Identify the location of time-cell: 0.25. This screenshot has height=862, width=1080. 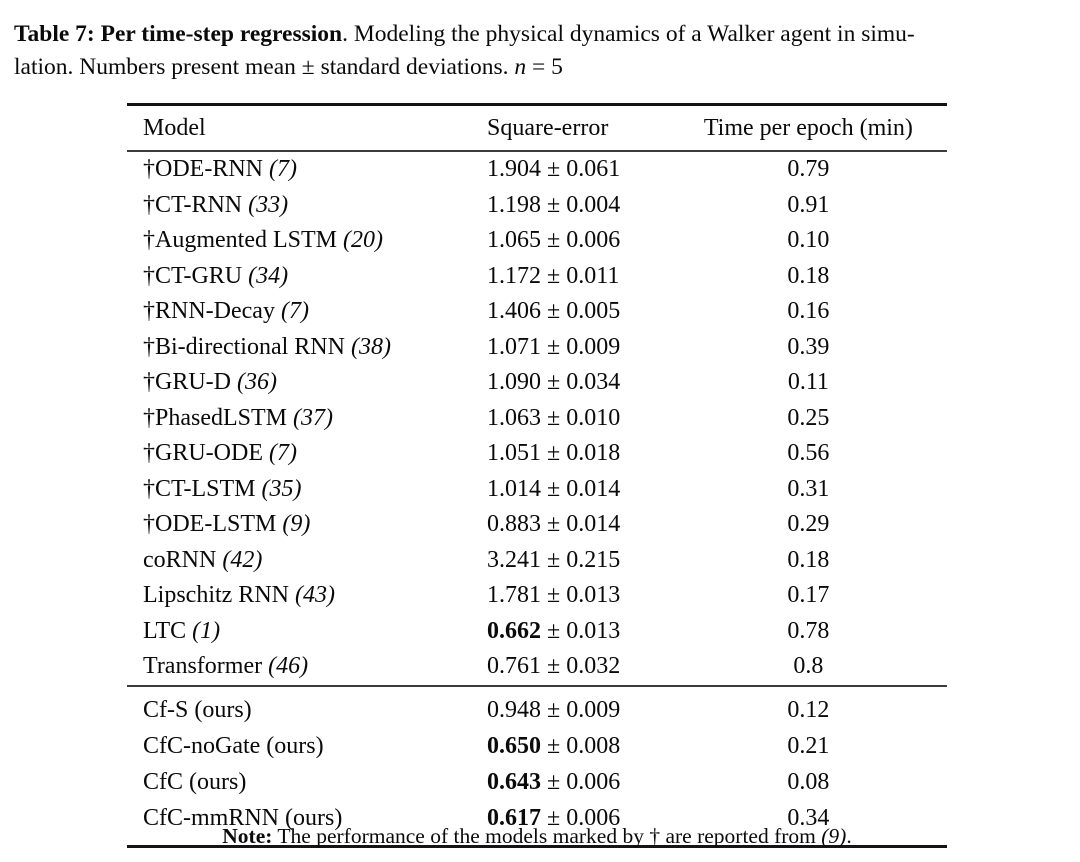
(808, 417).